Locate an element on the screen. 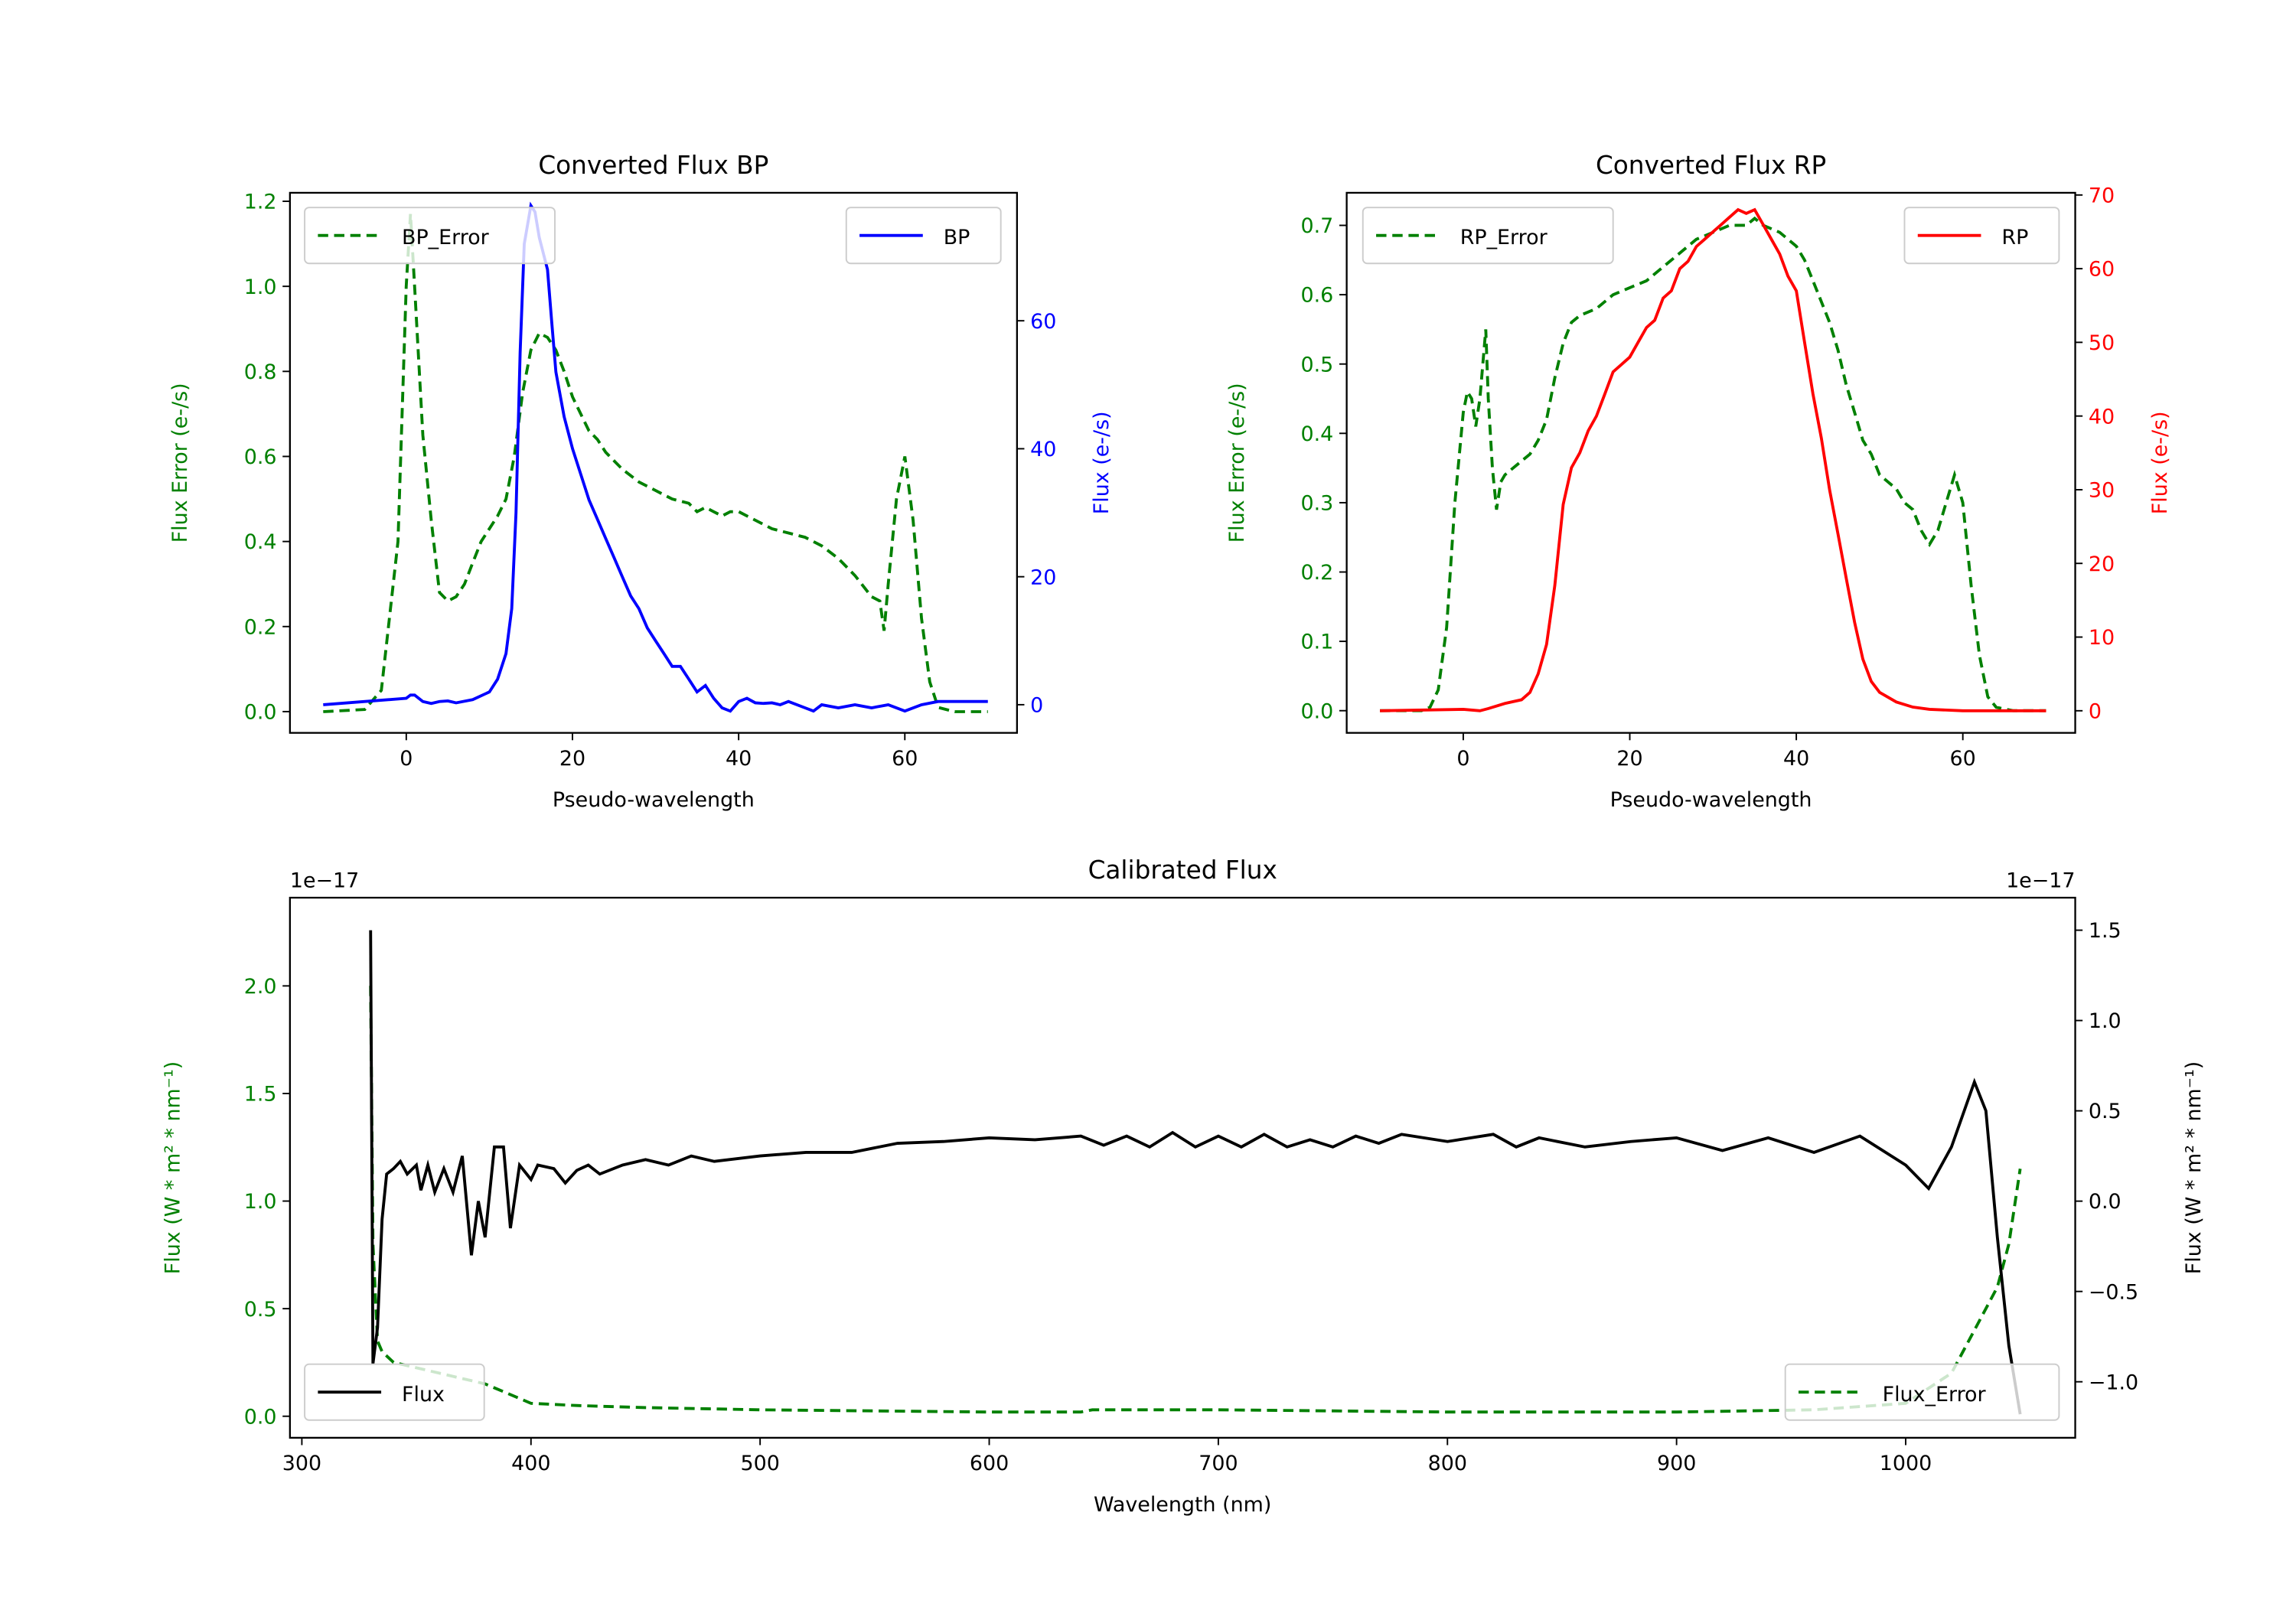  y-right-tick-label: −1.0 is located at coordinates (2113, 1382).